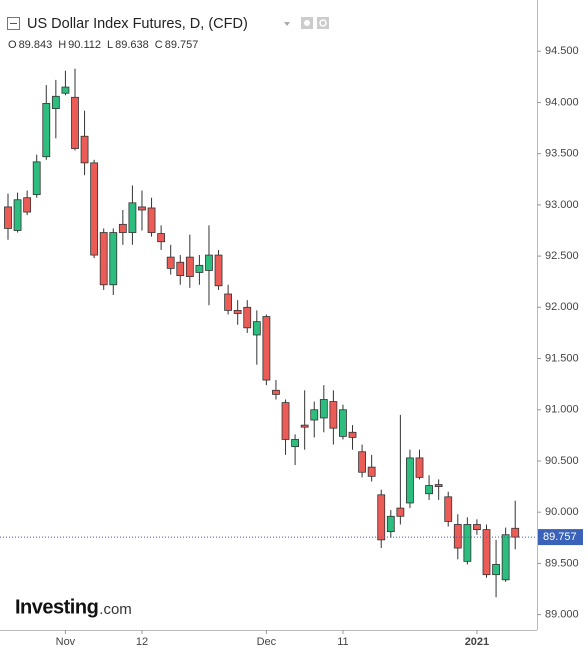  I want to click on last-price-label: 89.757, so click(560, 537).